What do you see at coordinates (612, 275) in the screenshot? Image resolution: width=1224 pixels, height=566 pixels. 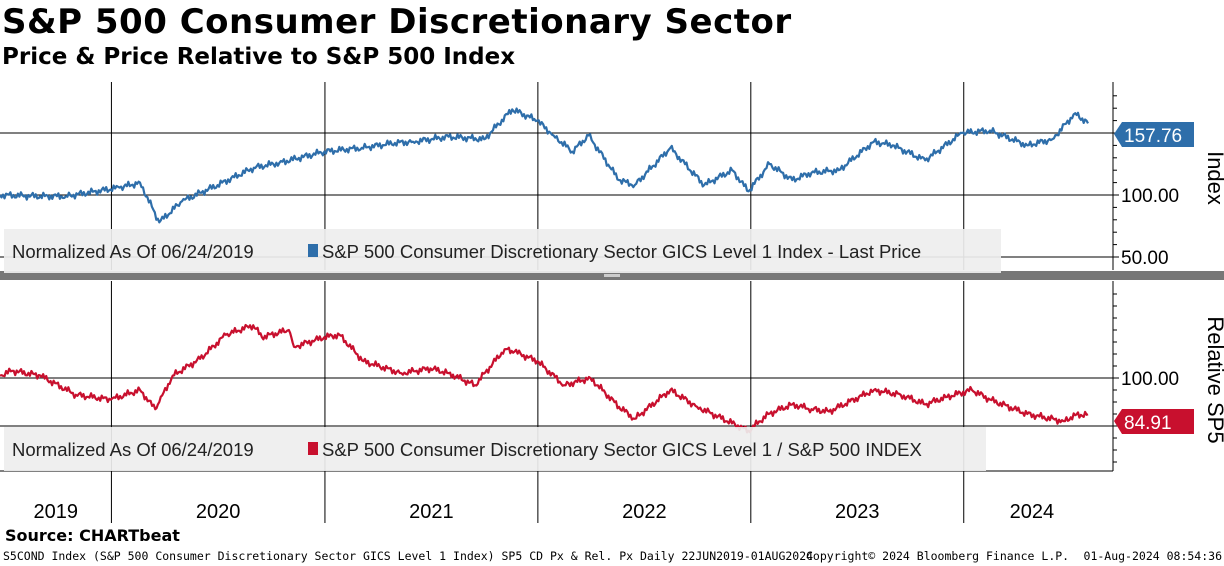 I see `panel-divider-handle` at bounding box center [612, 275].